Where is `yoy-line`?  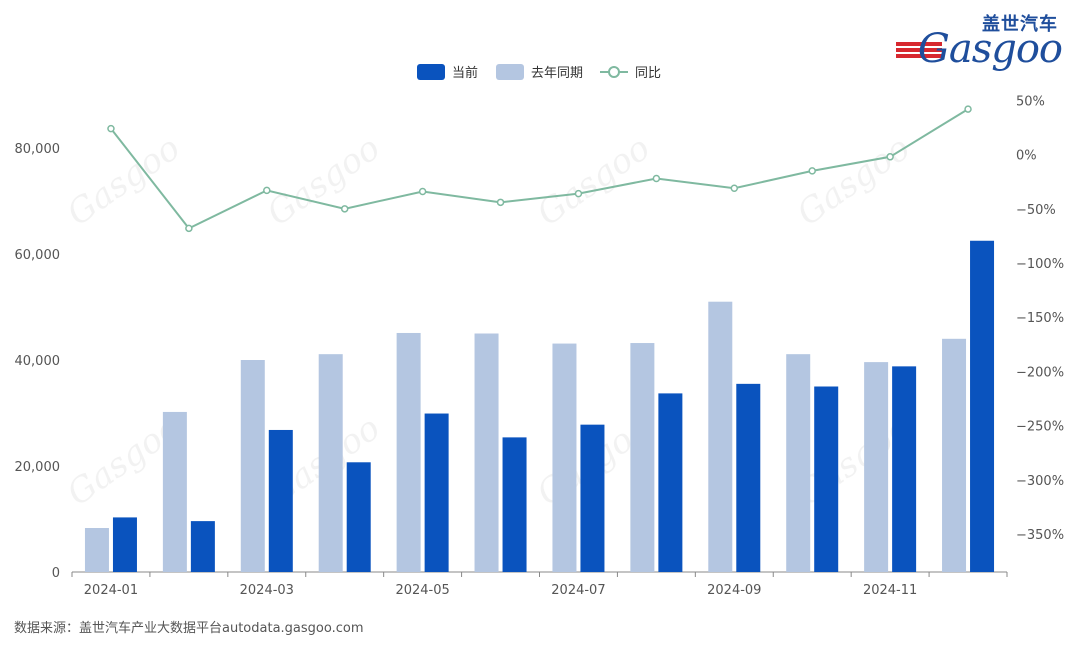 yoy-line is located at coordinates (539, 169).